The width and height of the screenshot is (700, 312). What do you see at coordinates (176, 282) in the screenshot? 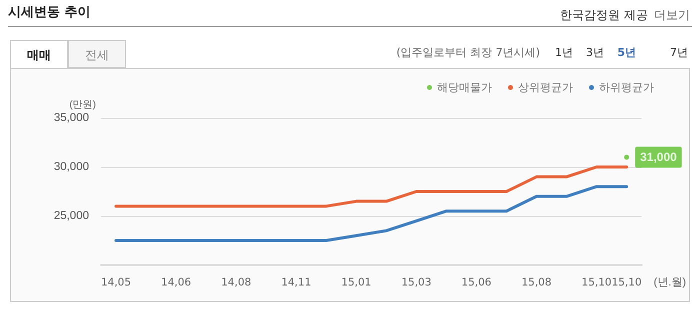
I see `x-tick-label: 14,06` at bounding box center [176, 282].